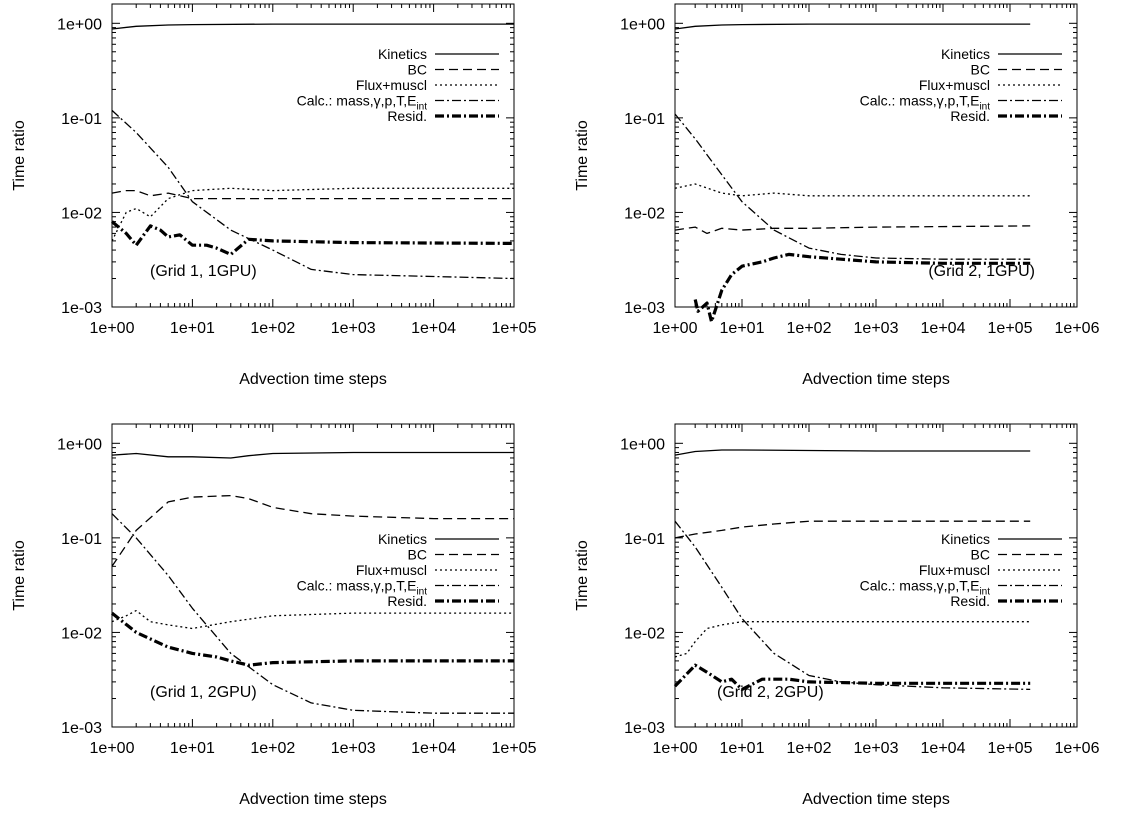 This screenshot has height=821, width=1124. What do you see at coordinates (203, 271) in the screenshot?
I see `panel-annotation: (Grid 1, 1GPU)` at bounding box center [203, 271].